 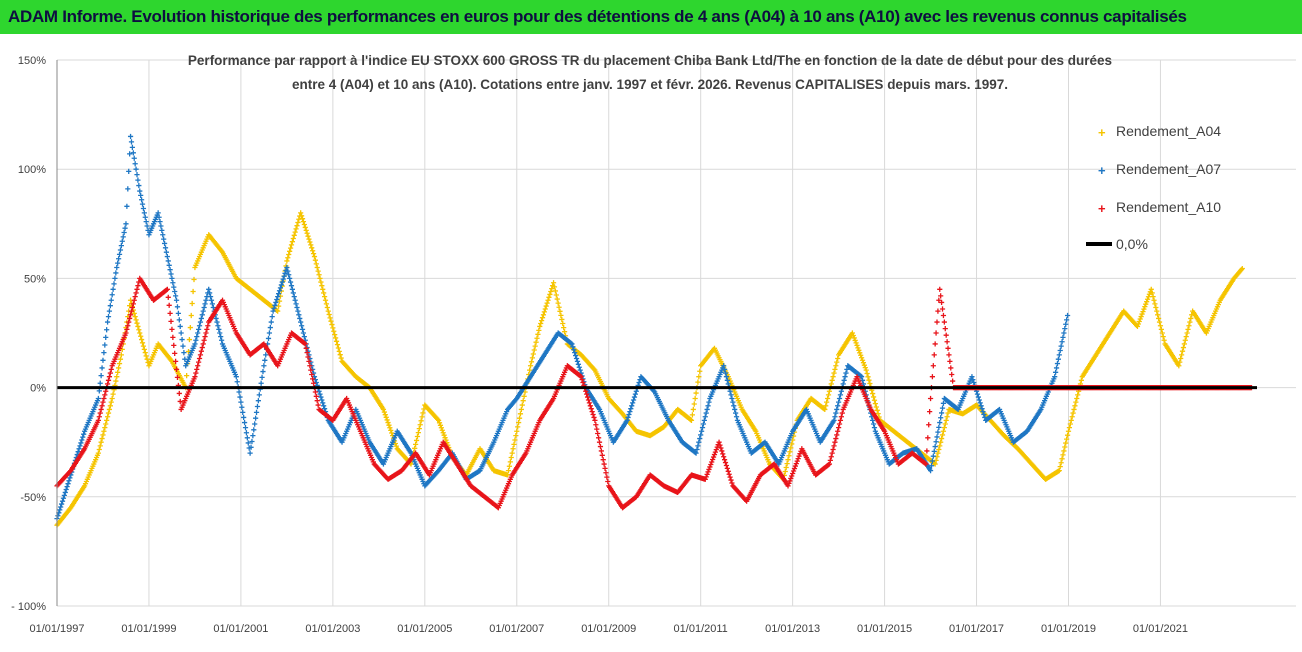 I want to click on x-tick-label: 01/01/2001, so click(x=240, y=629).